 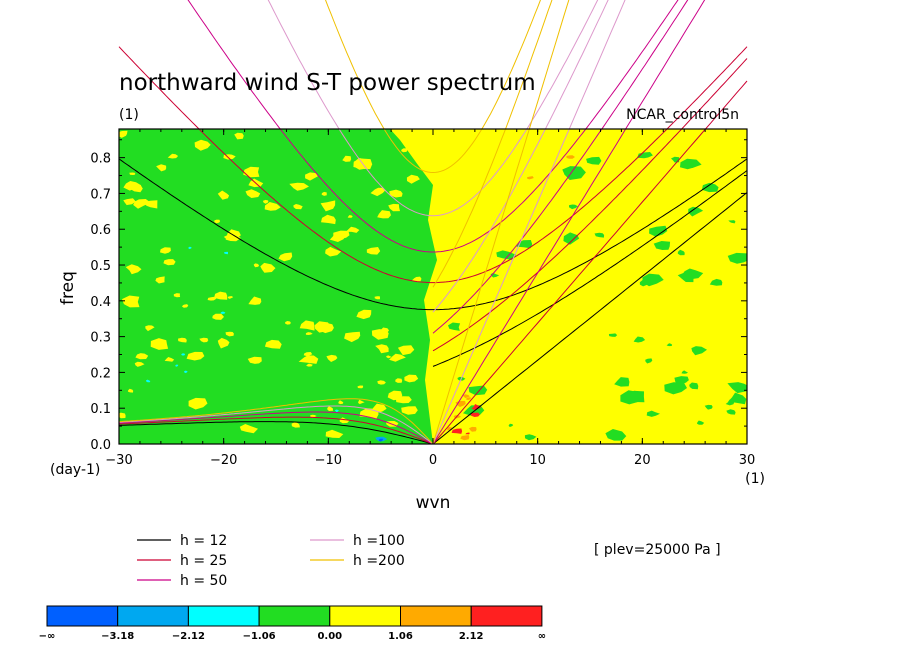 What do you see at coordinates (471, 636) in the screenshot?
I see `colorbar-level-label: 2.12` at bounding box center [471, 636].